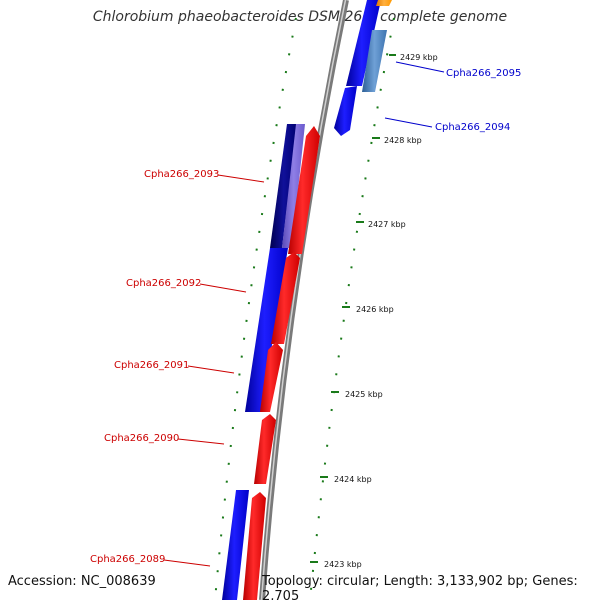 Image resolution: width=600 pixels, height=600 pixels. What do you see at coordinates (403, 140) in the screenshot?
I see `tick-label: 2428 kbp` at bounding box center [403, 140].